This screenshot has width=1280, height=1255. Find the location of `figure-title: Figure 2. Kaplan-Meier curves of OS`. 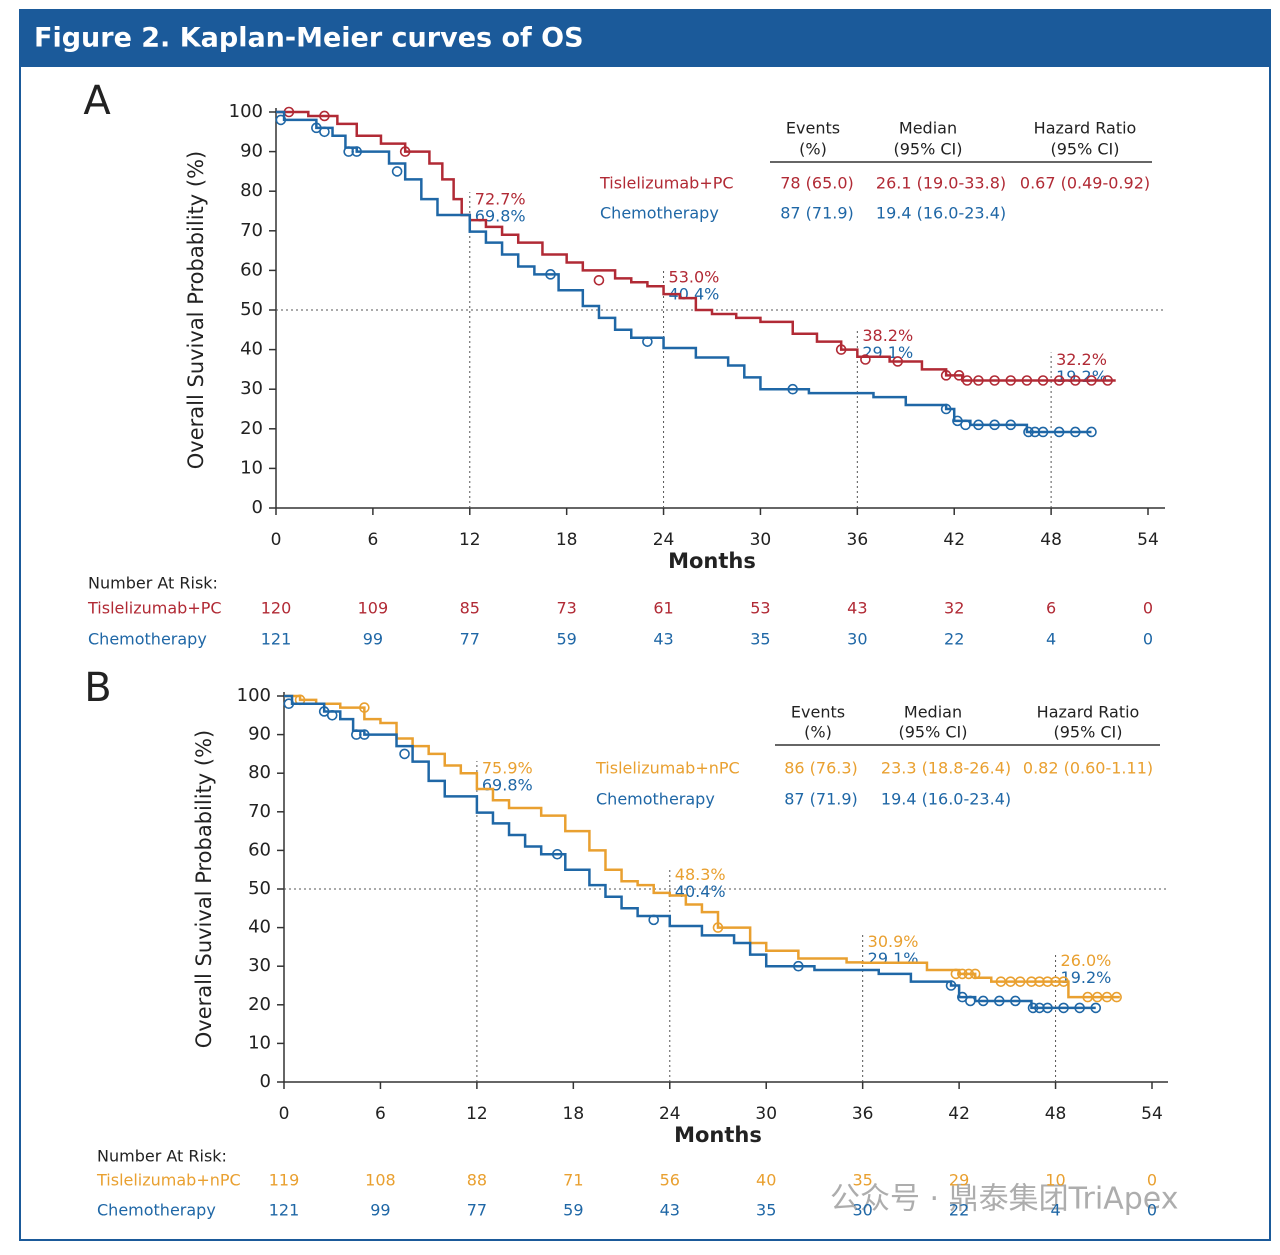

figure-title: Figure 2. Kaplan-Meier curves of OS is located at coordinates (309, 38).